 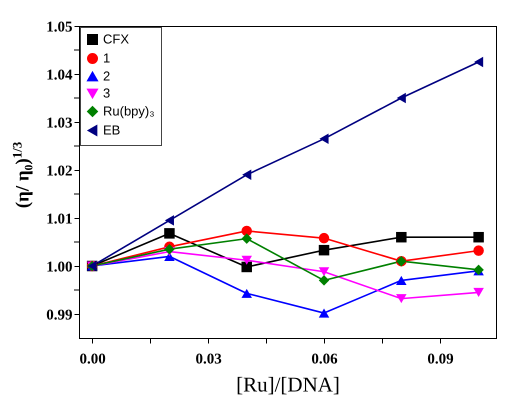 What do you see at coordinates (111, 130) in the screenshot?
I see `legend-label: EB` at bounding box center [111, 130].